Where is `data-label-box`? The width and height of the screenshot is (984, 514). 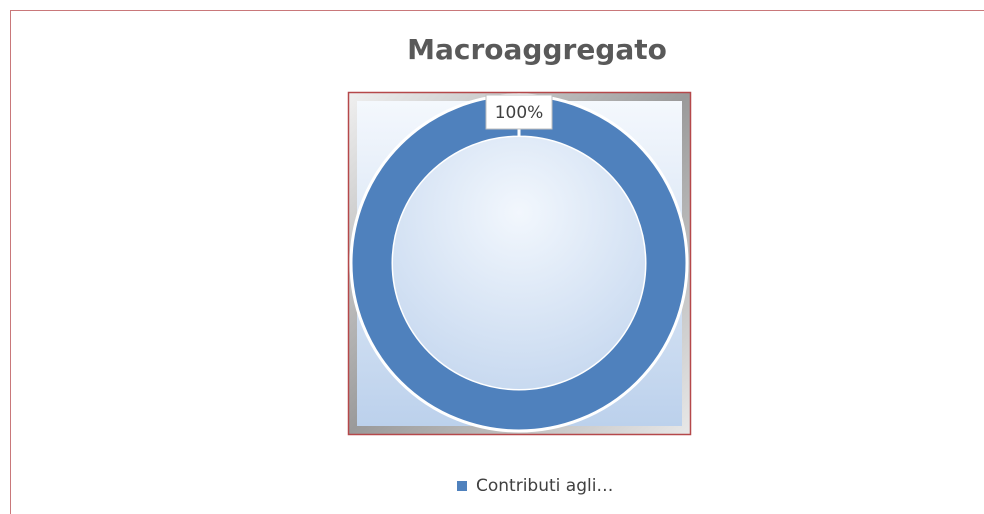 data-label-box is located at coordinates (519, 112).